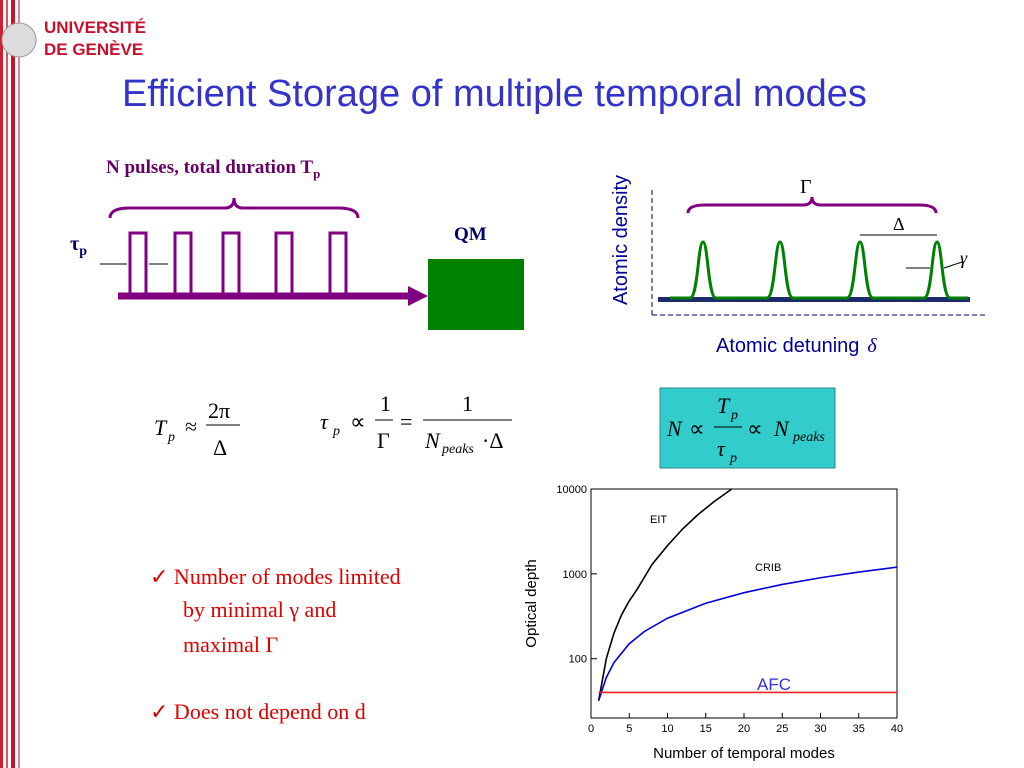 The width and height of the screenshot is (1024, 768). What do you see at coordinates (93, 49) in the screenshot?
I see `logo-text: DE GENÈVE` at bounding box center [93, 49].